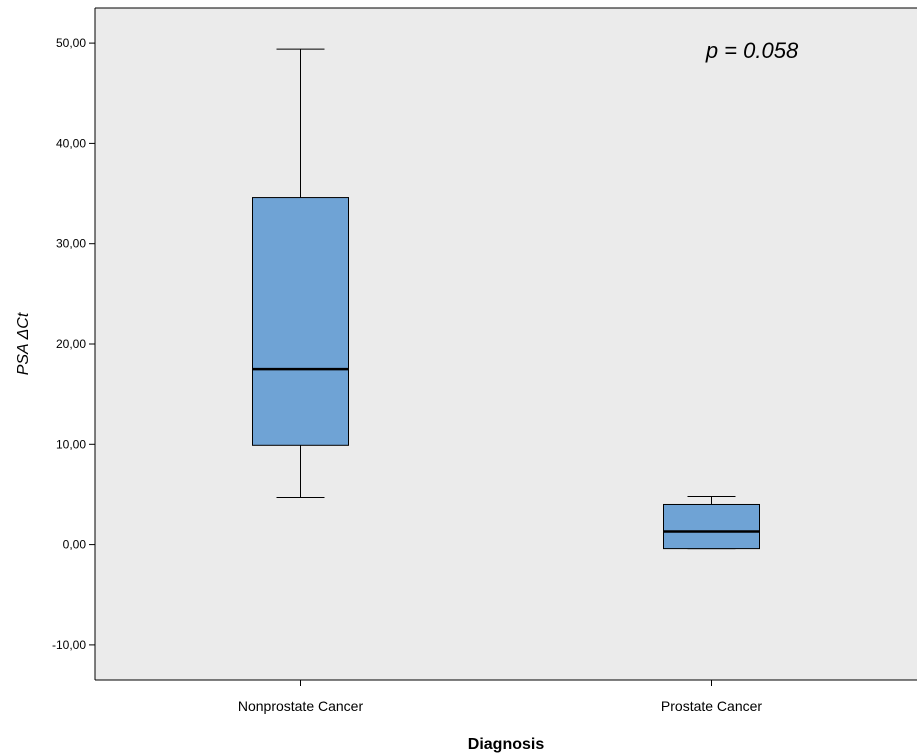 The width and height of the screenshot is (917, 756). I want to click on y-axis-title: PSA ΔCt, so click(23, 343).